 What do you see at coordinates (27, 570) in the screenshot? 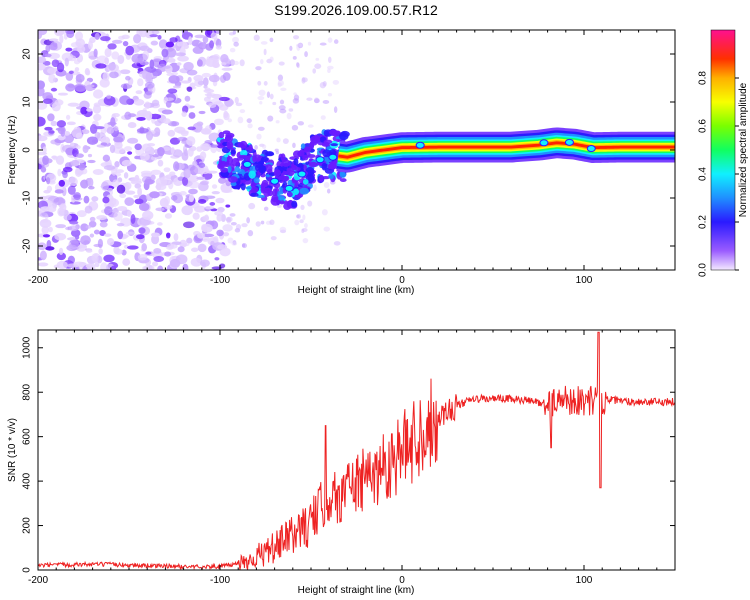
I see `snr-ytick-label: 0` at bounding box center [27, 570].